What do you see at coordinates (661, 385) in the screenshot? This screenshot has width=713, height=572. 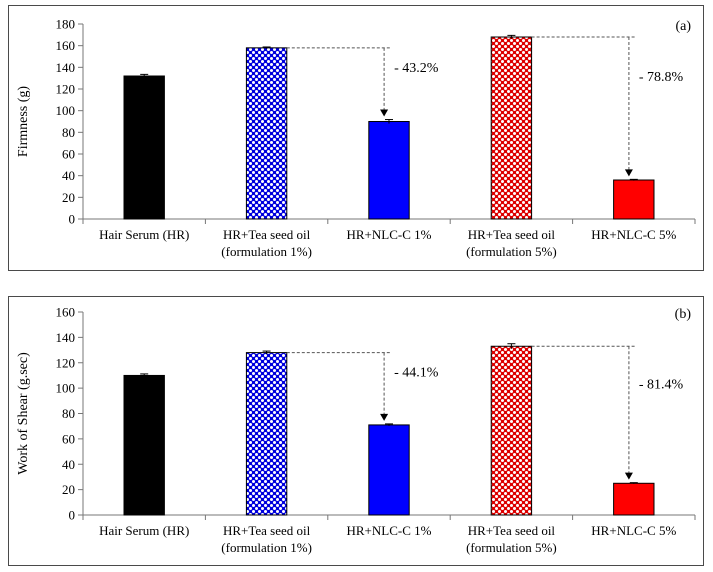 I see `annotation-label: - 81.4%` at bounding box center [661, 385].